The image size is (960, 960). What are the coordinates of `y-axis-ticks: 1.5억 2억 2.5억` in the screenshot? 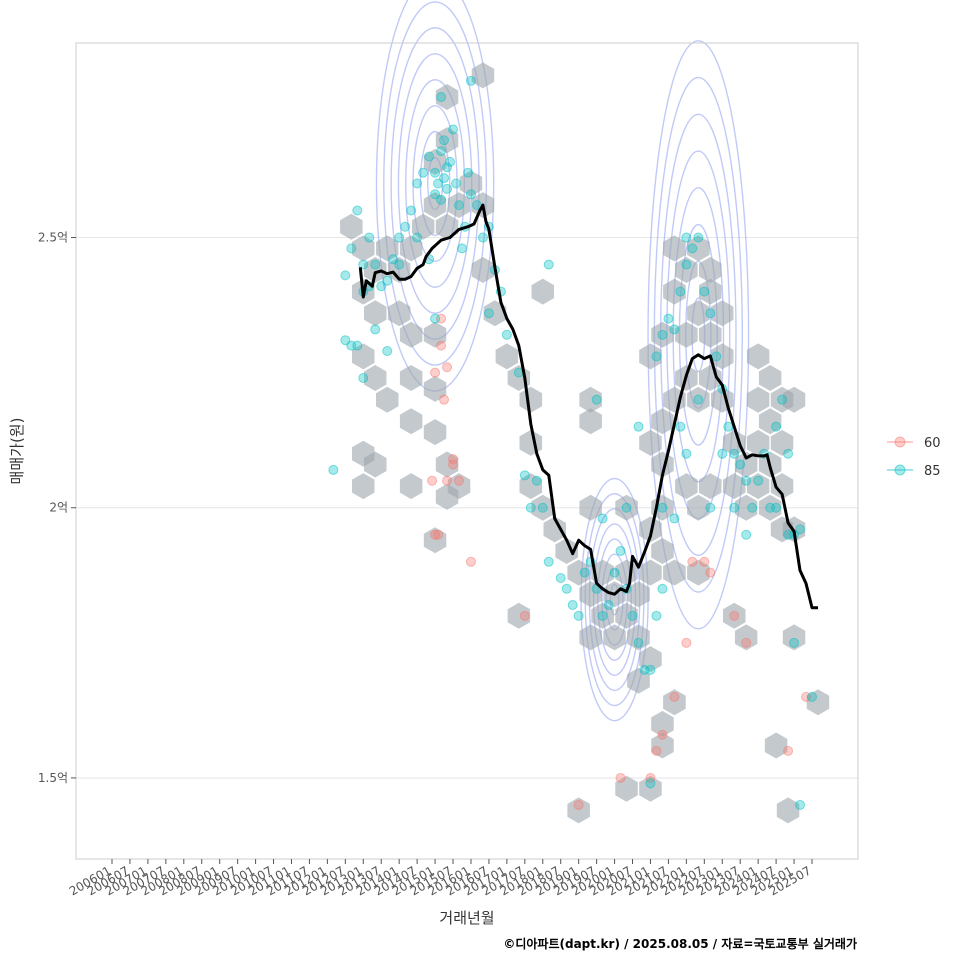 It's located at (57, 508).